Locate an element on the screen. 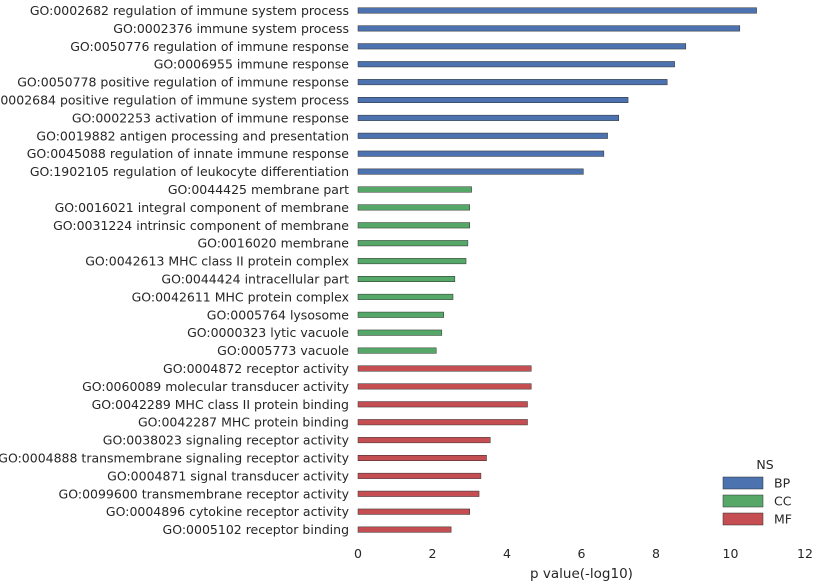  category-label: GO:0044425 membrane part is located at coordinates (258, 189).